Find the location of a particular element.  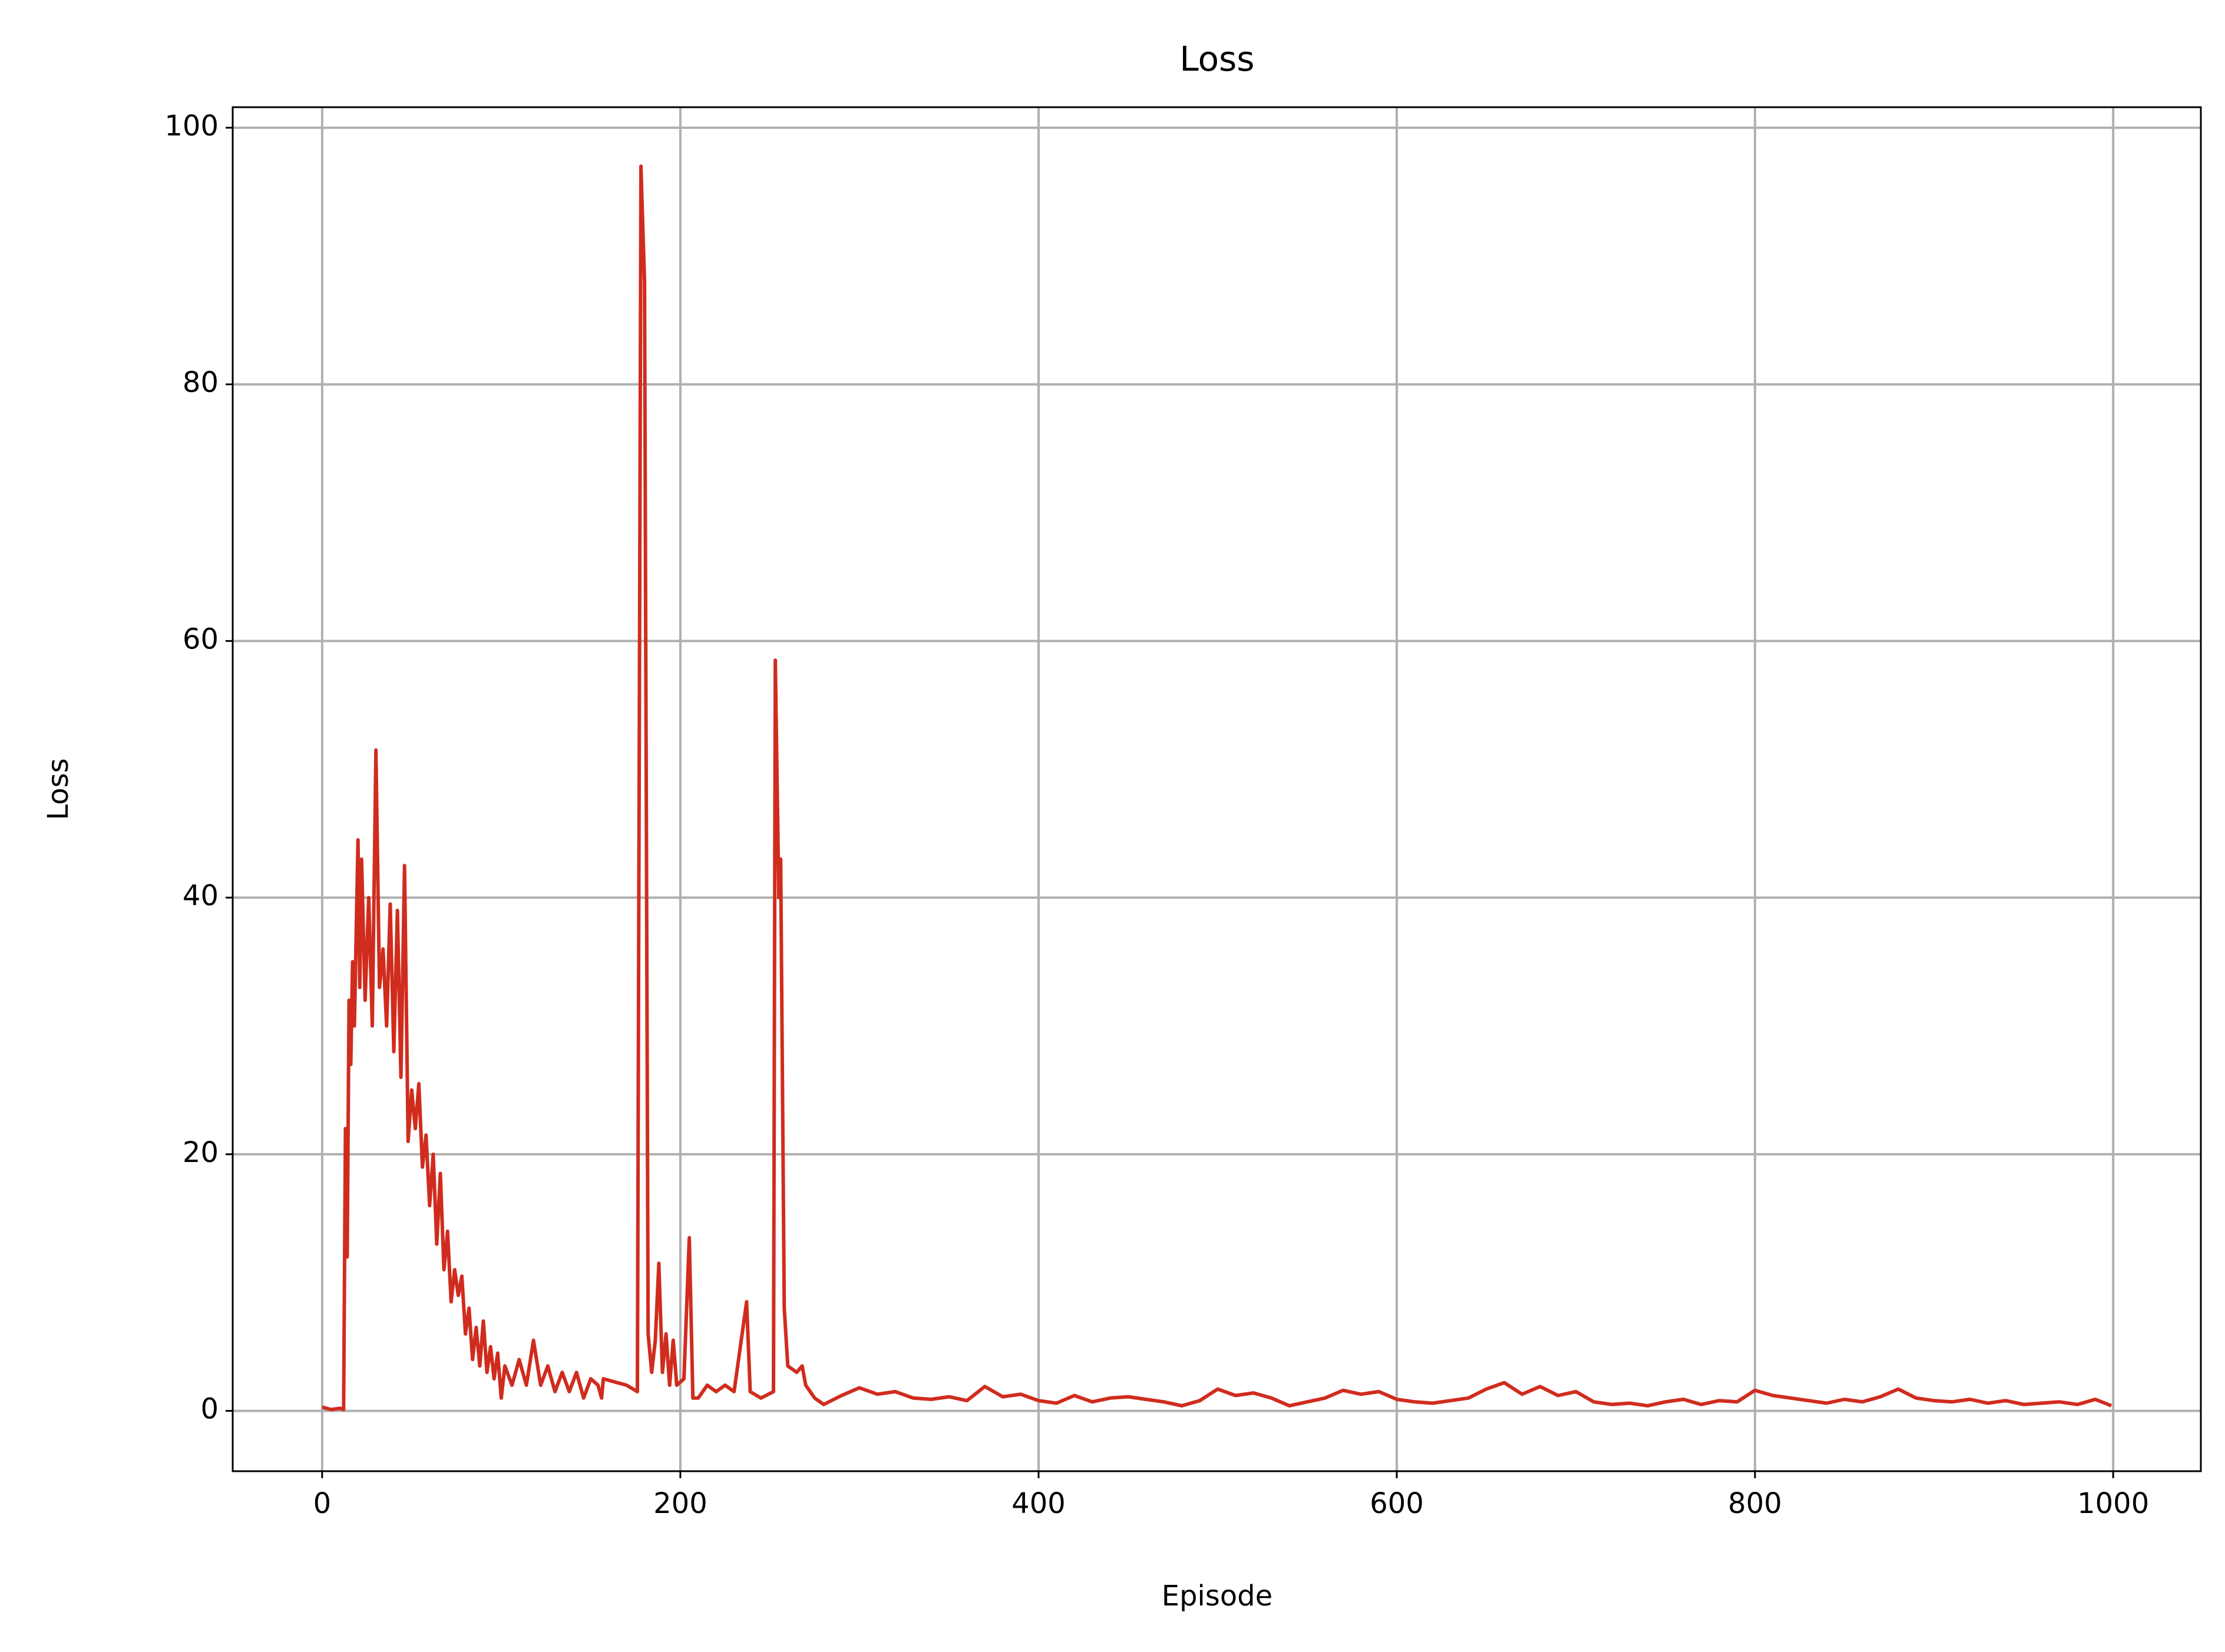

y-axis-label: Loss is located at coordinates (58, 789).